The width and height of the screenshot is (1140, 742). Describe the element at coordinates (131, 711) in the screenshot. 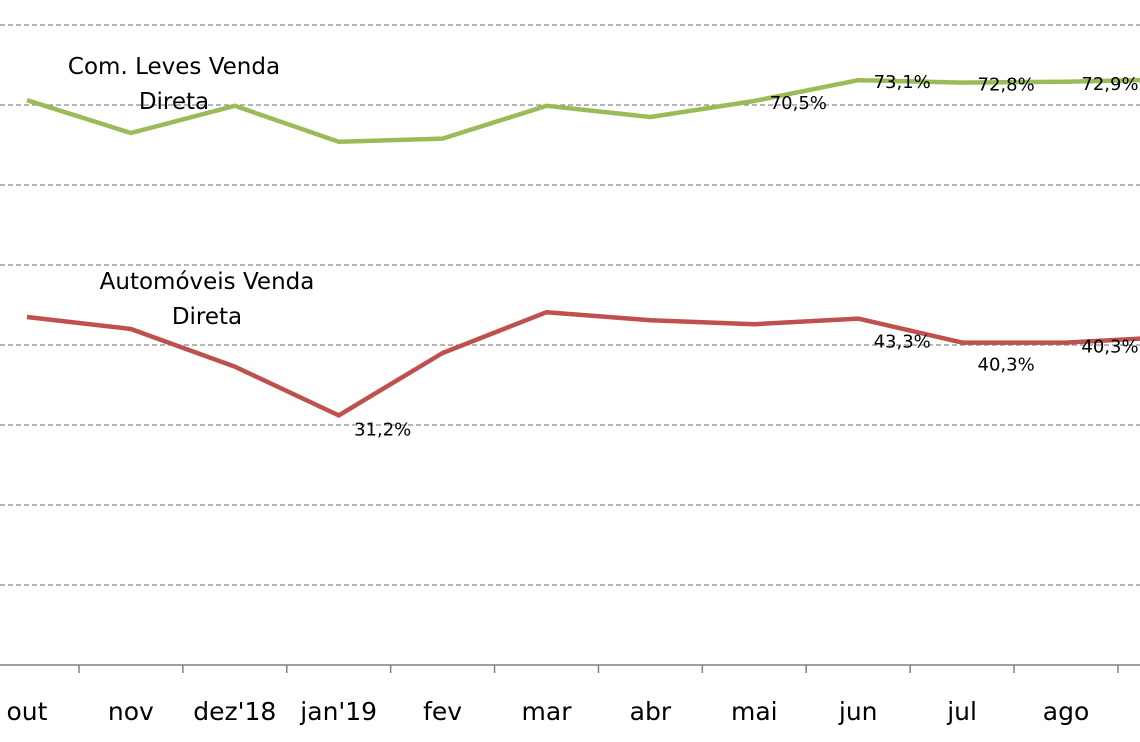

I see `x-tick-label: nov` at that location.